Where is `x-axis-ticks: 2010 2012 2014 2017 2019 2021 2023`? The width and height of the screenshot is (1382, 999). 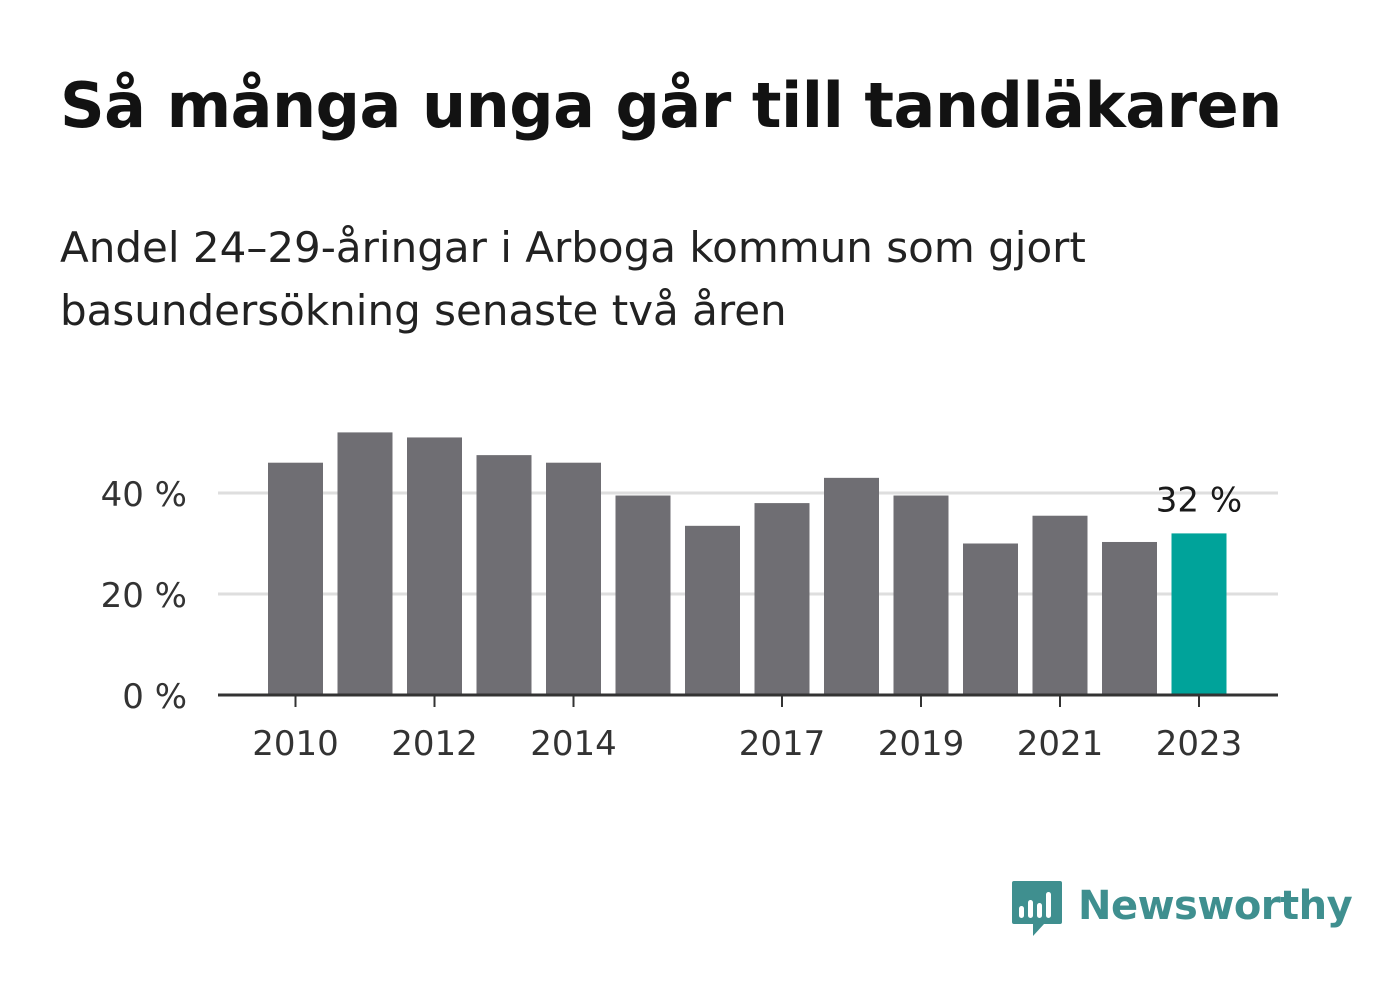
x-axis-ticks: 2010 2012 2014 2017 2019 2021 2023 is located at coordinates (747, 729).